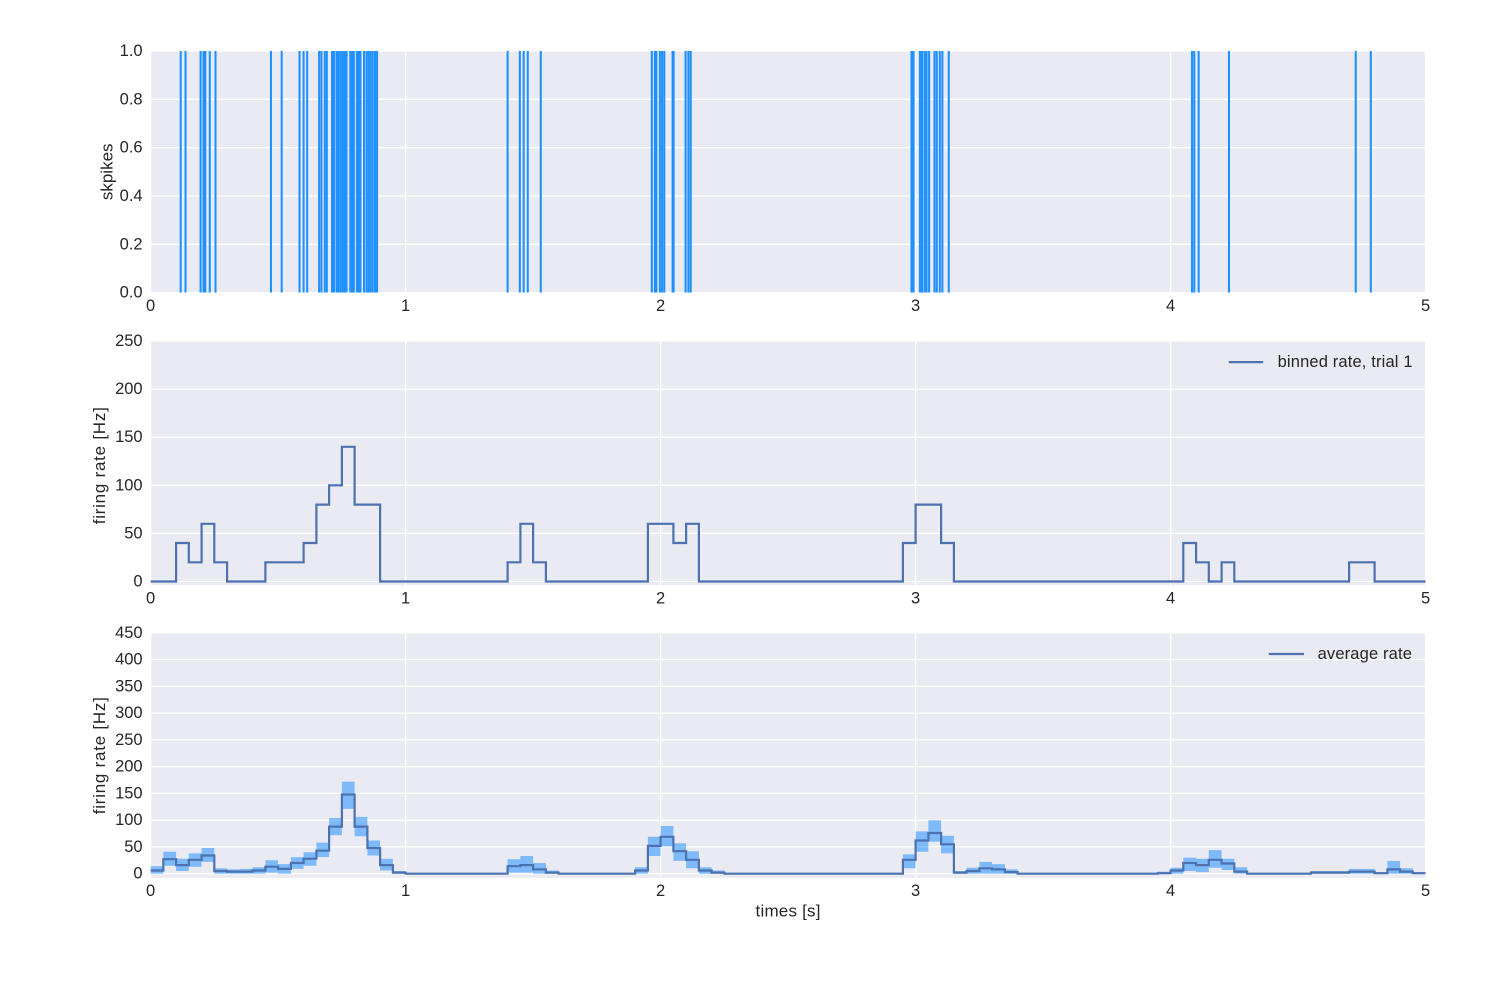 This screenshot has width=1500, height=1005. Describe the element at coordinates (131, 196) in the screenshot. I see `svg-text: 0.4` at that location.